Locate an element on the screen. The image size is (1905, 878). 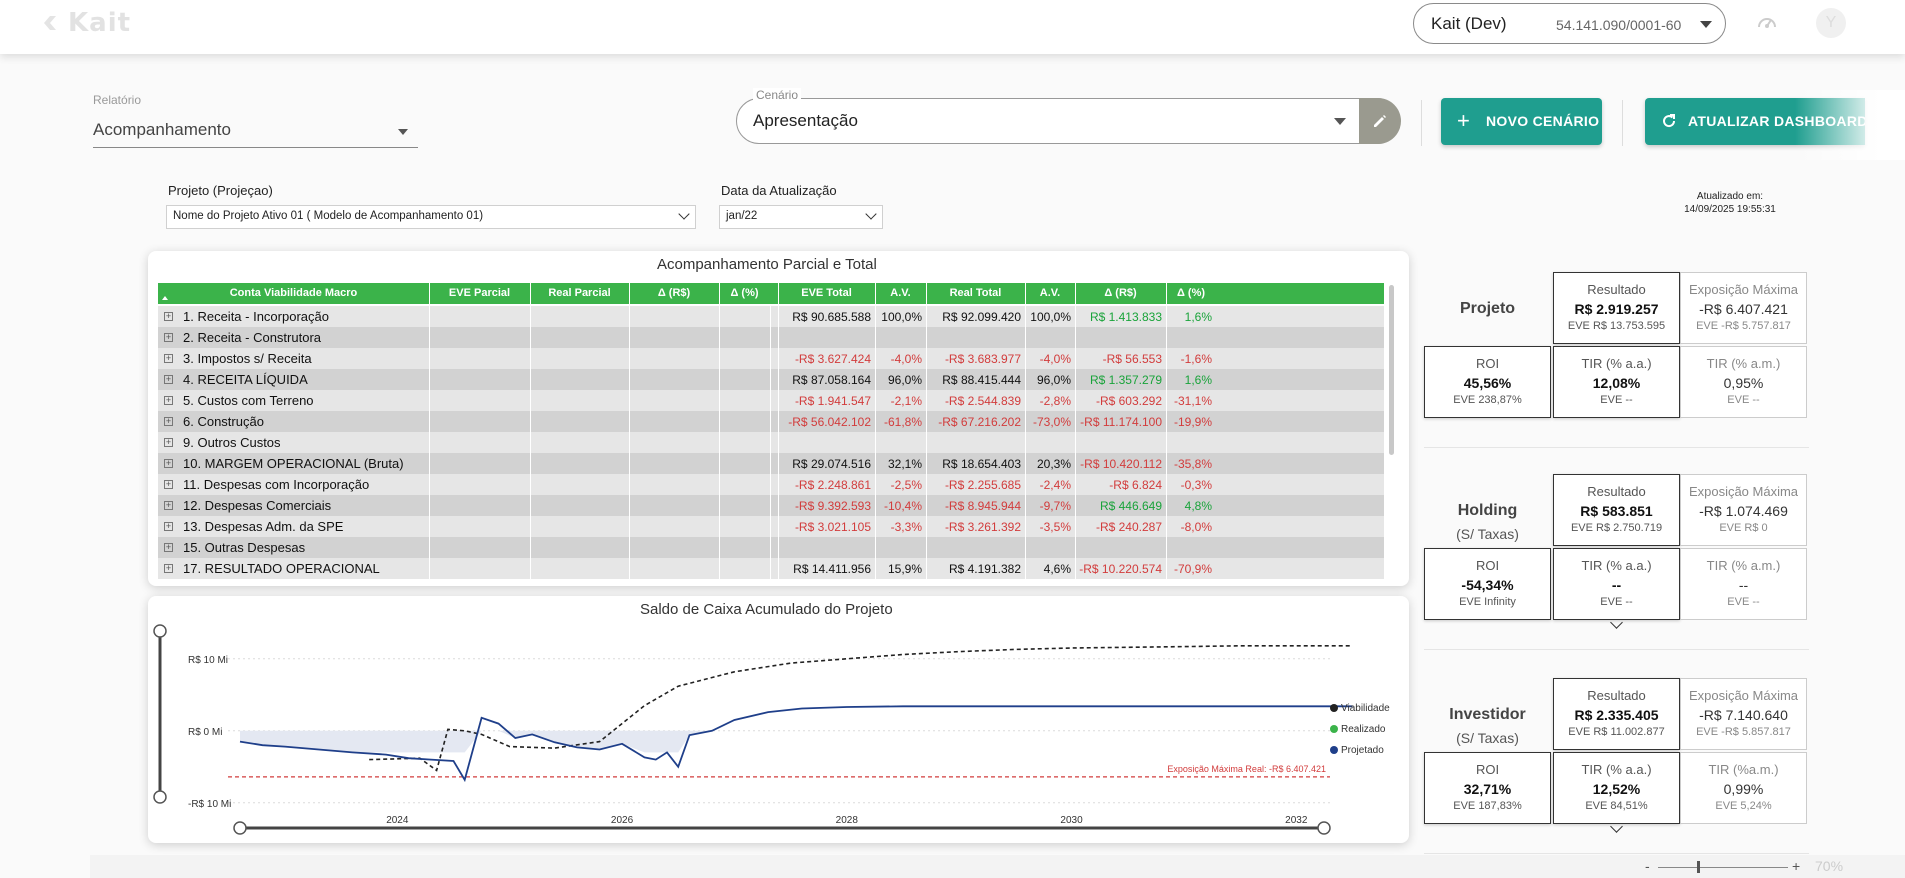
legend-item-projetado: Projetado is located at coordinates (1357, 750).